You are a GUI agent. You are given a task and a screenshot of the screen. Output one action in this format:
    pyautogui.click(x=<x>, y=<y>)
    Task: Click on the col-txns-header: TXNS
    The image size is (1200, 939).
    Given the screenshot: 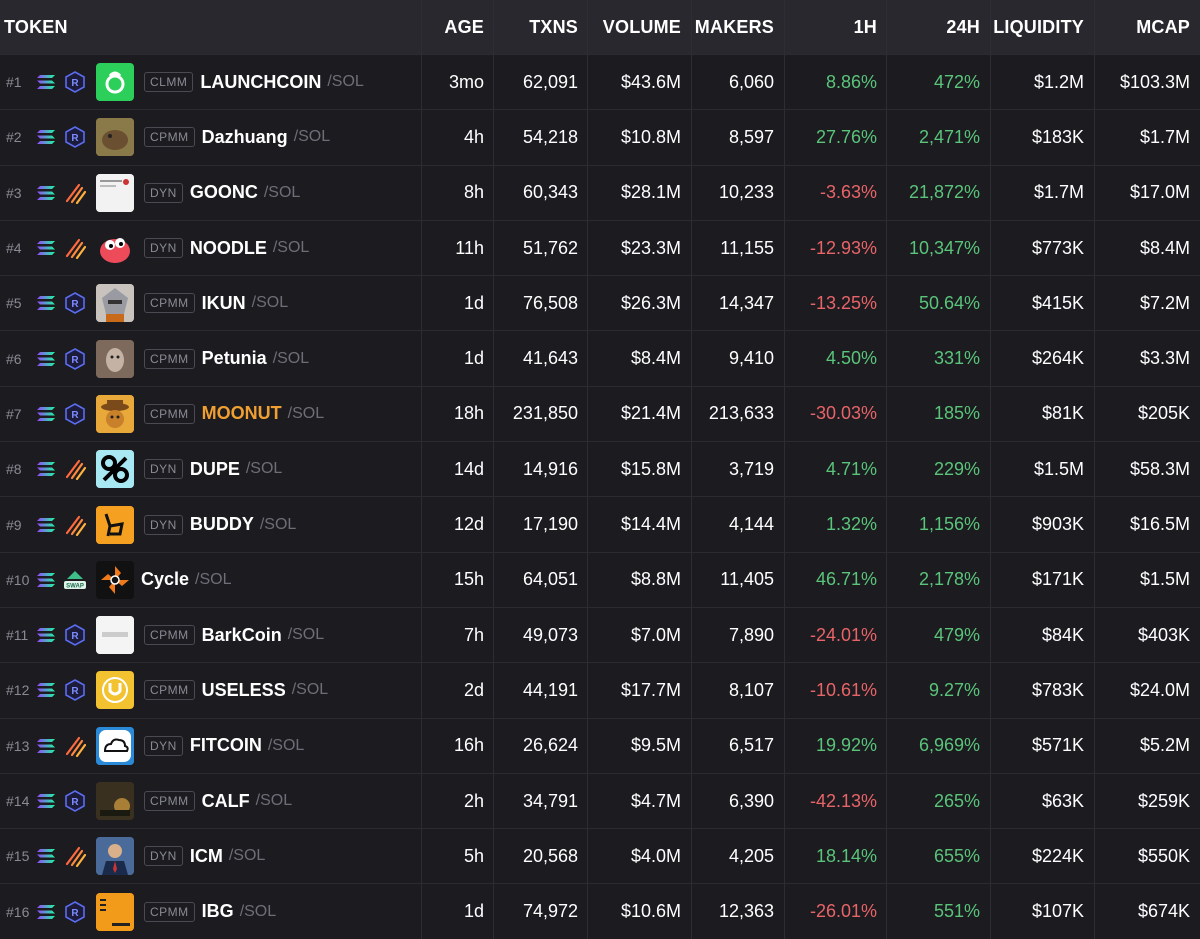 What is the action you would take?
    pyautogui.click(x=541, y=27)
    